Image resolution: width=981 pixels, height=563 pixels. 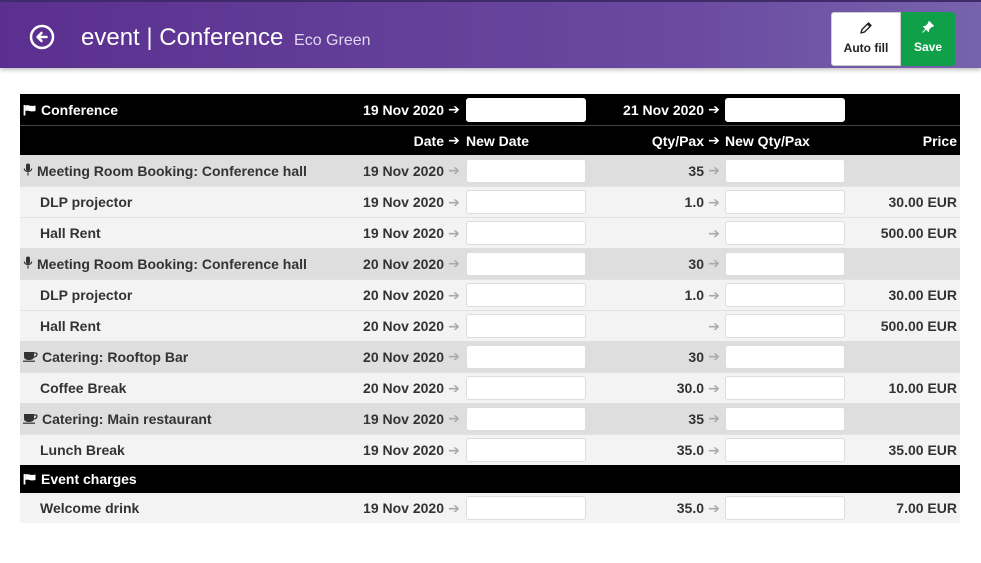 I want to click on flag-icon, so click(x=29, y=109).